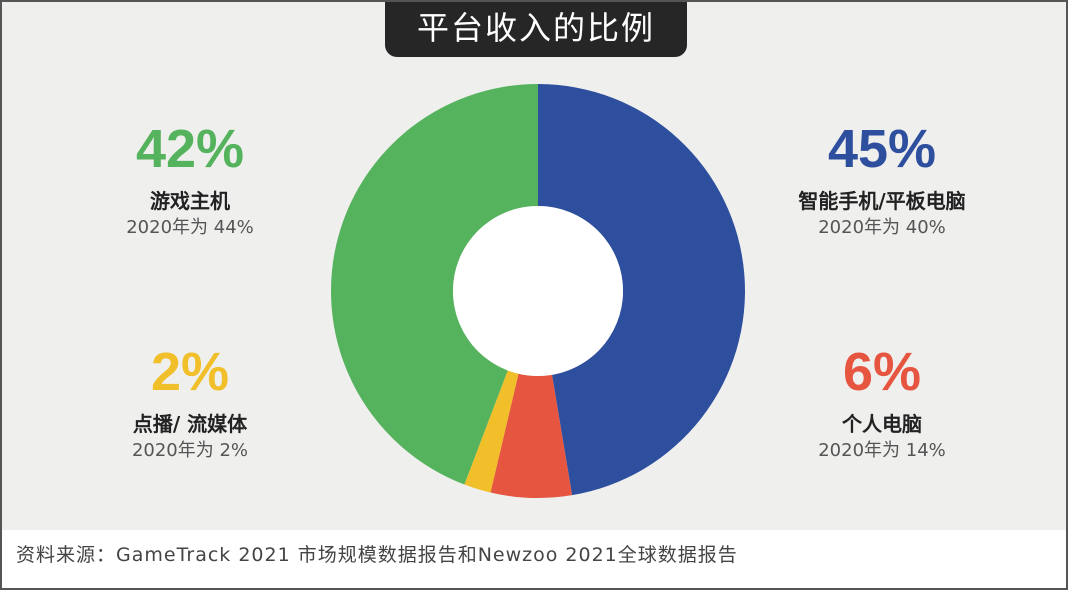  Describe the element at coordinates (882, 403) in the screenshot. I see `slice-label-pc: 6% 个人电脑 2020年为 14%` at that location.